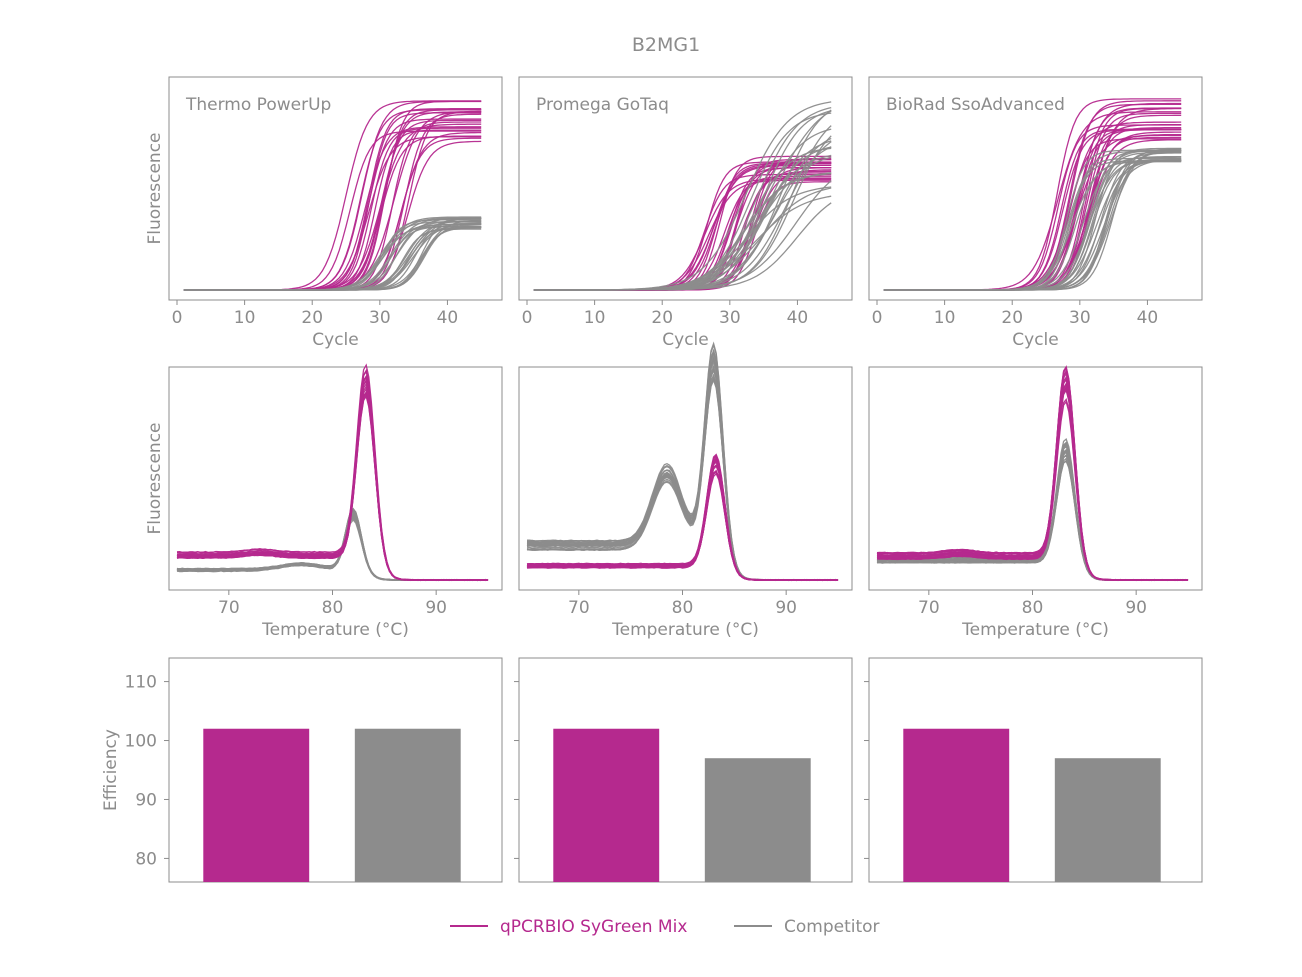  I want to click on legend-label-sygreen: qPCRBIO SyGreen Mix, so click(593, 927).